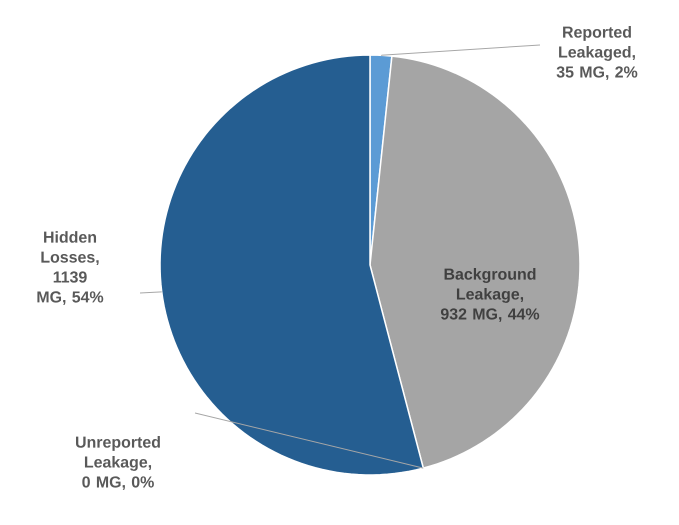  What do you see at coordinates (70, 268) in the screenshot?
I see `slice-label: Hidden Losses, 1139 MG, 54%` at bounding box center [70, 268].